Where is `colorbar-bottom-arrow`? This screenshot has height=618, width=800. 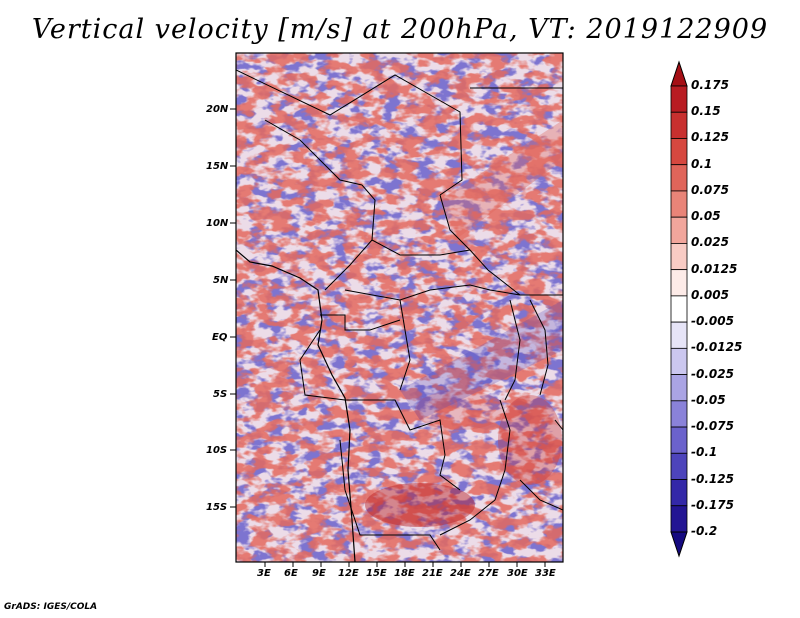
colorbar-bottom-arrow is located at coordinates (679, 544).